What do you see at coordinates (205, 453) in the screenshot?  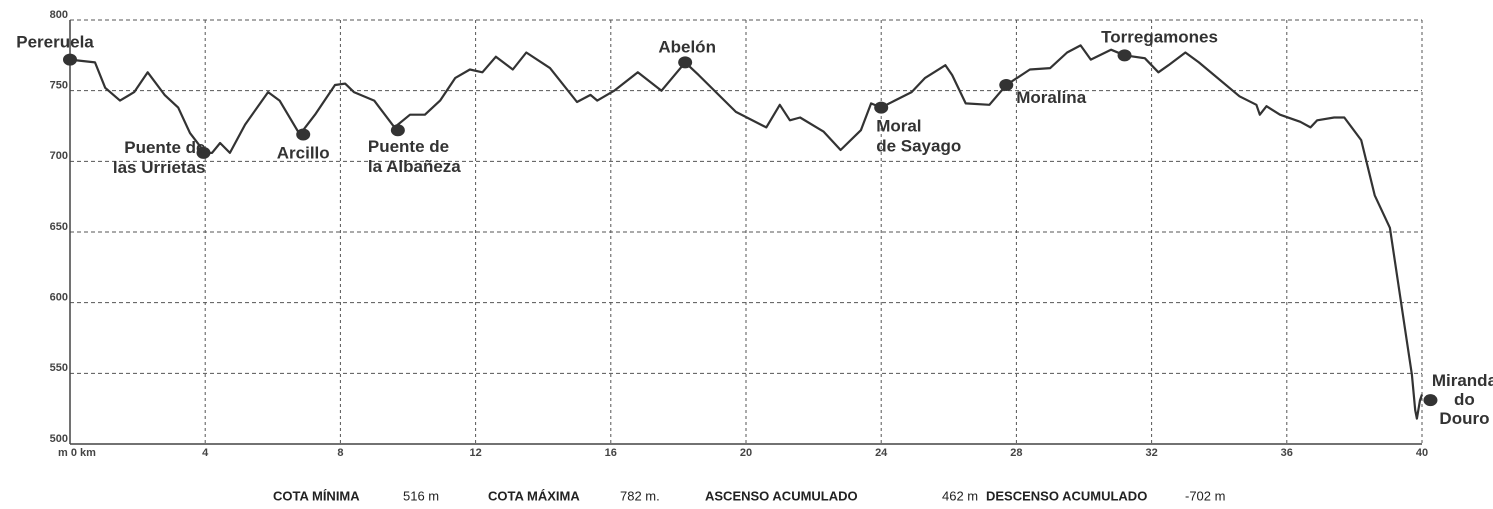 I see `x-tick-label: 4` at bounding box center [205, 453].